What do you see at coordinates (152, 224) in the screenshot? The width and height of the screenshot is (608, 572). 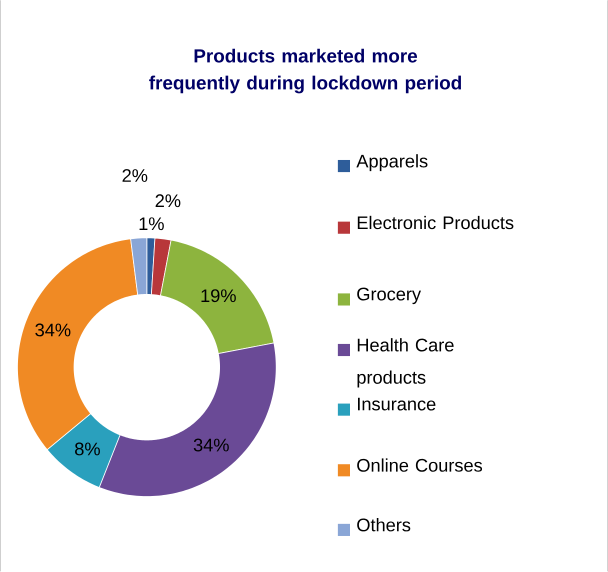 I see `data-label: 1%` at bounding box center [152, 224].